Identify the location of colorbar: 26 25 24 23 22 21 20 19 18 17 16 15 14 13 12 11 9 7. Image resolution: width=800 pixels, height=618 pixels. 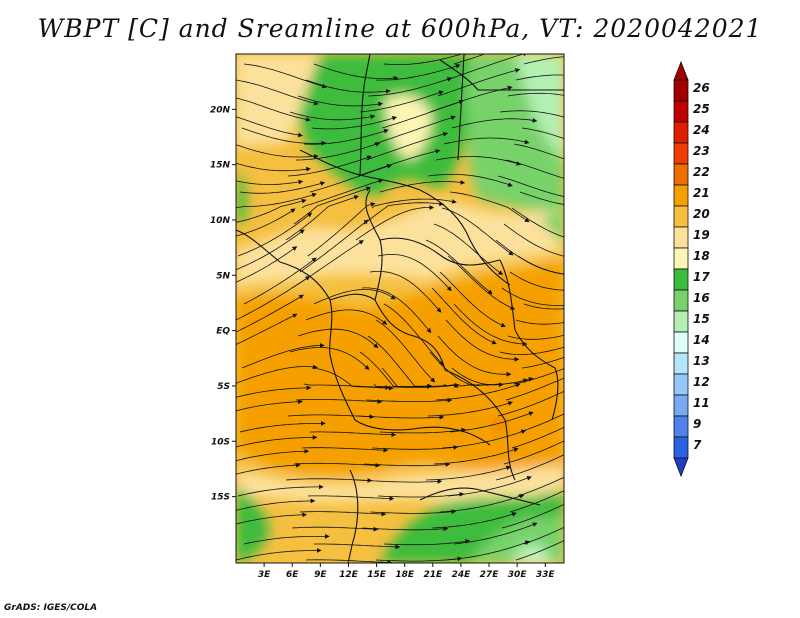
(691, 269).